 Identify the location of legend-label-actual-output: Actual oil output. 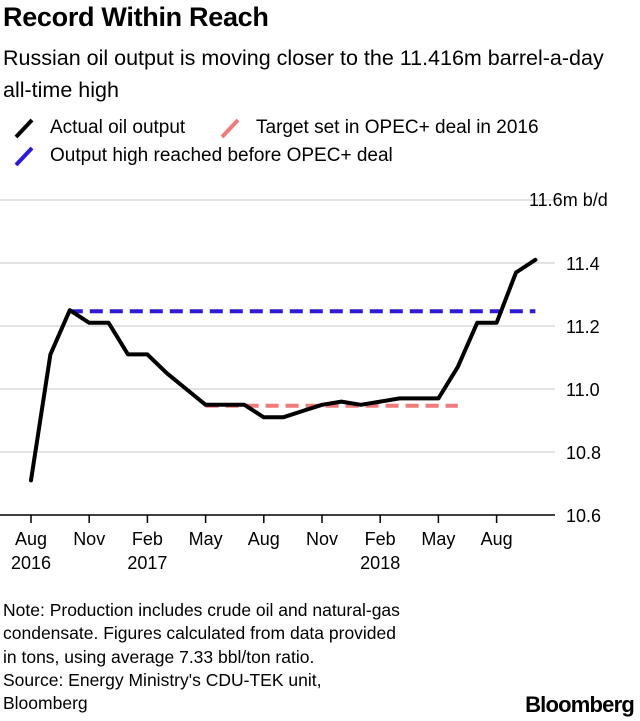
(118, 127).